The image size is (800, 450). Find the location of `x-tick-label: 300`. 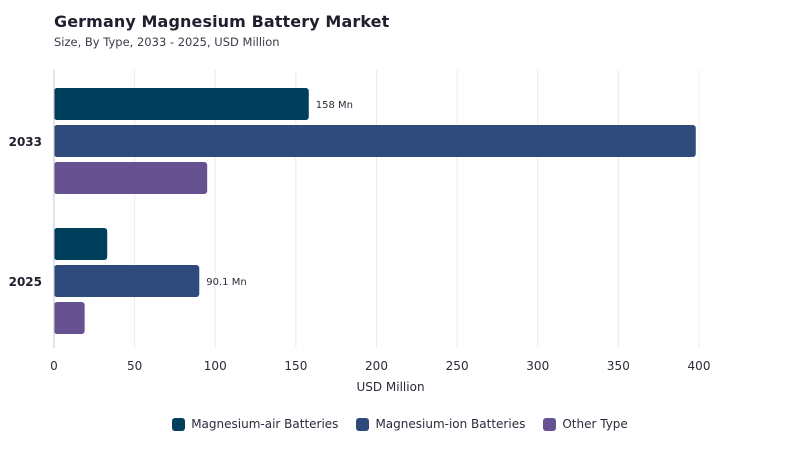

x-tick-label: 300 is located at coordinates (537, 366).